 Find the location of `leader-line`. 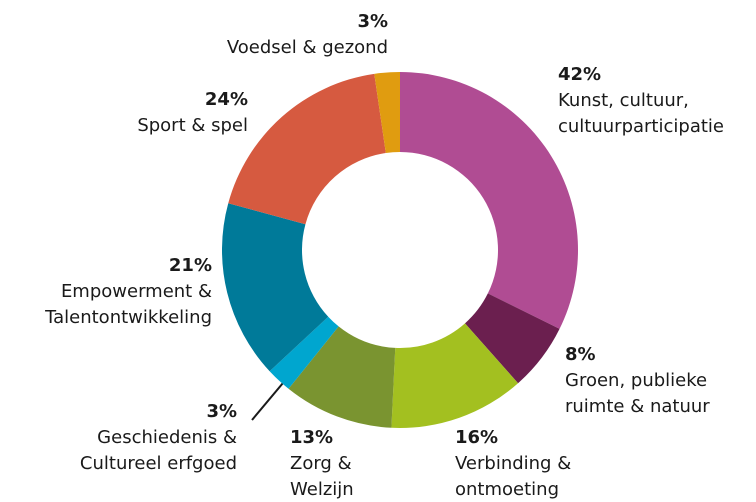

leader-line is located at coordinates (270, 398).